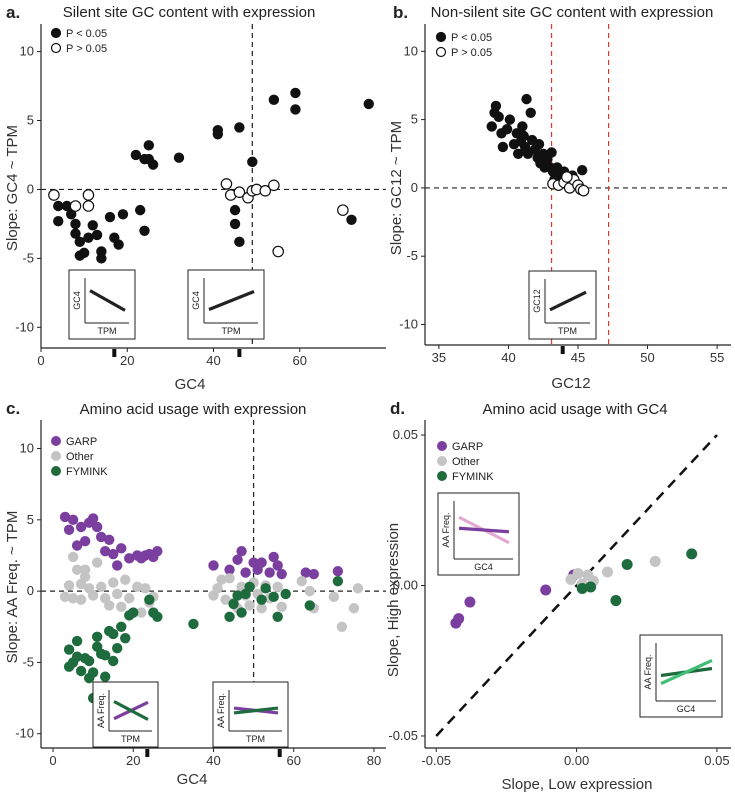 The image size is (735, 795). I want to click on panel-d-legend-label: FYMINK, so click(473, 477).